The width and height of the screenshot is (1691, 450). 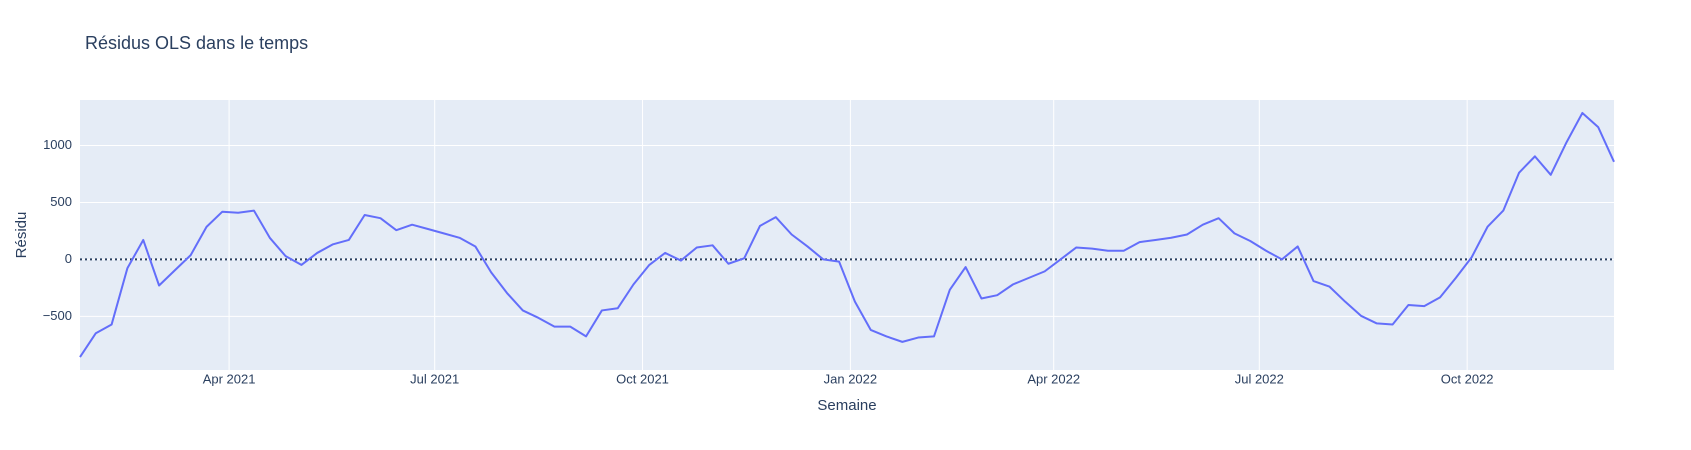 What do you see at coordinates (61, 201) in the screenshot?
I see `y-tick-label: 500` at bounding box center [61, 201].